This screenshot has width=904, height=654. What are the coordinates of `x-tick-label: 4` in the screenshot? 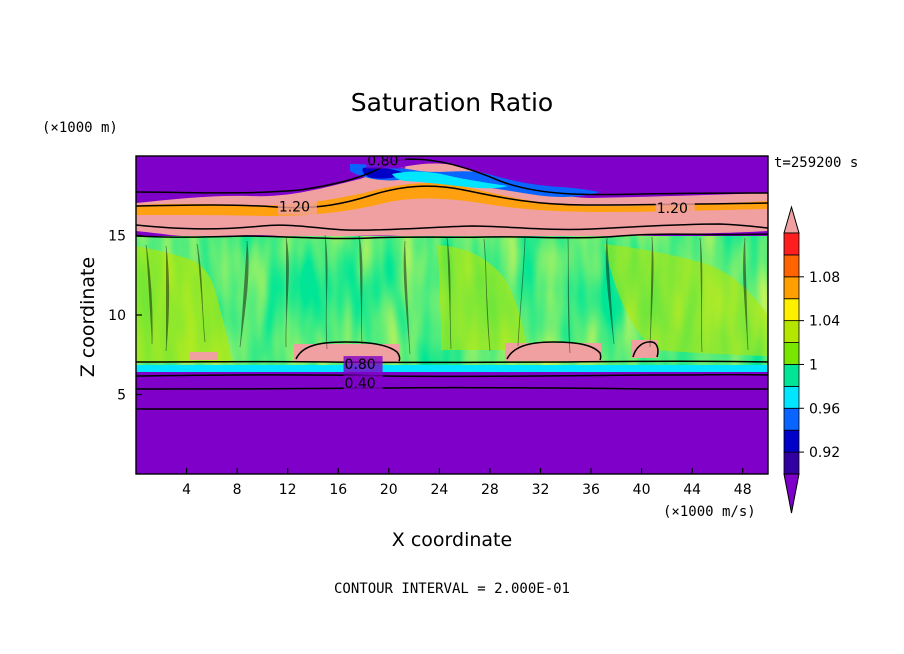 It's located at (186, 490).